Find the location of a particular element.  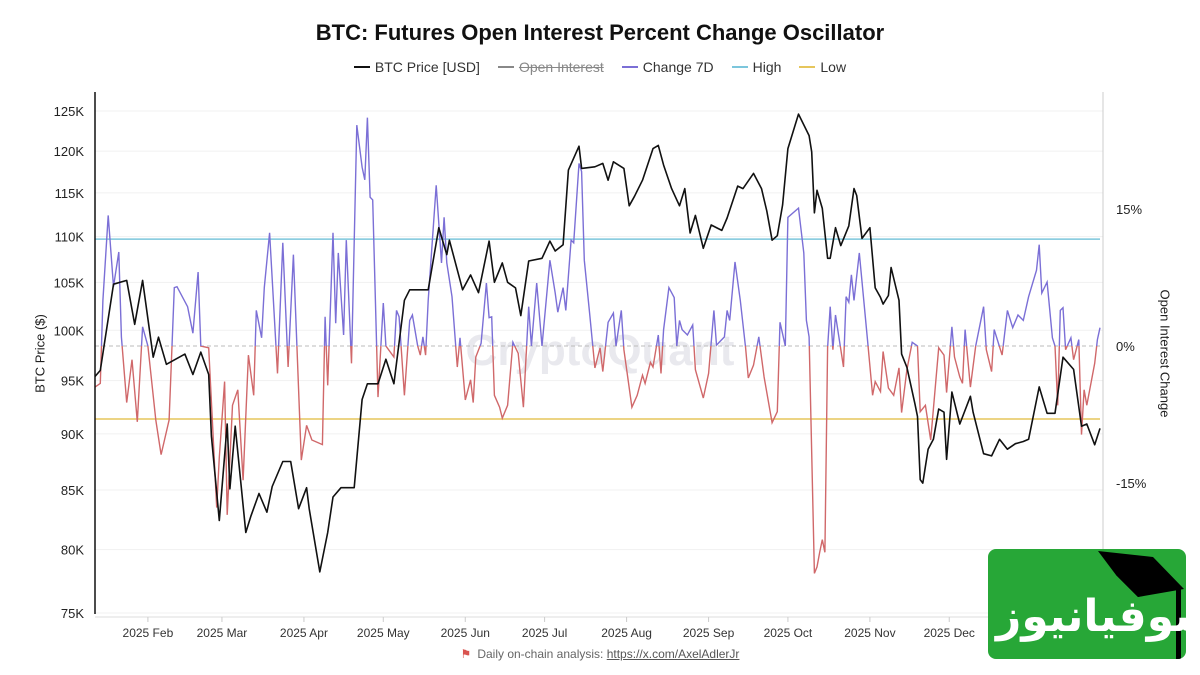

x-tick-label: 2025 Feb is located at coordinates (148, 633).